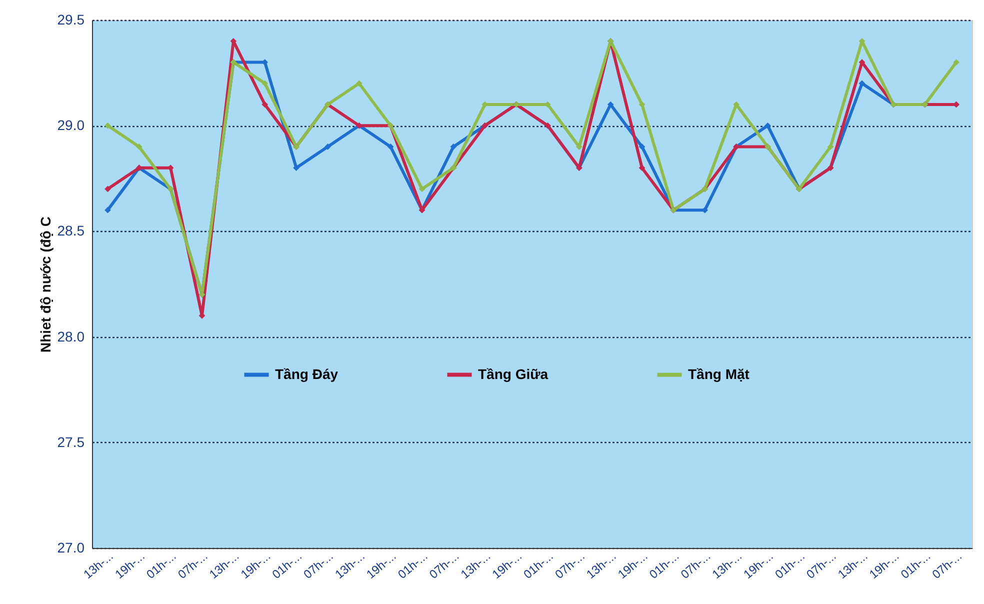  I want to click on legend-label: Tầng Giữa, so click(513, 374).